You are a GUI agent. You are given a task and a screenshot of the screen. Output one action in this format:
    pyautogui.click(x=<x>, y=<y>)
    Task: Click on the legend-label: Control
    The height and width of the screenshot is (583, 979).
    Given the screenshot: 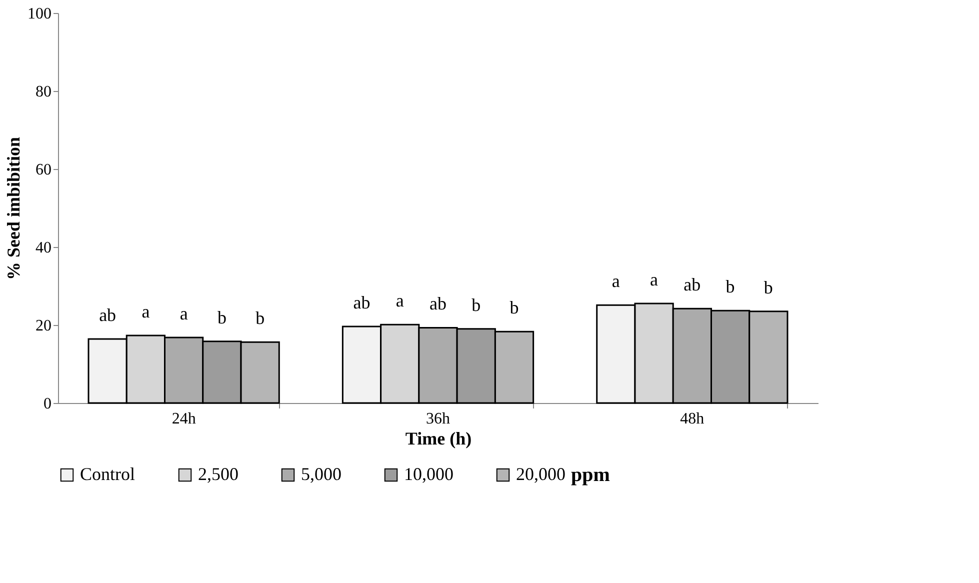 What is the action you would take?
    pyautogui.click(x=108, y=474)
    